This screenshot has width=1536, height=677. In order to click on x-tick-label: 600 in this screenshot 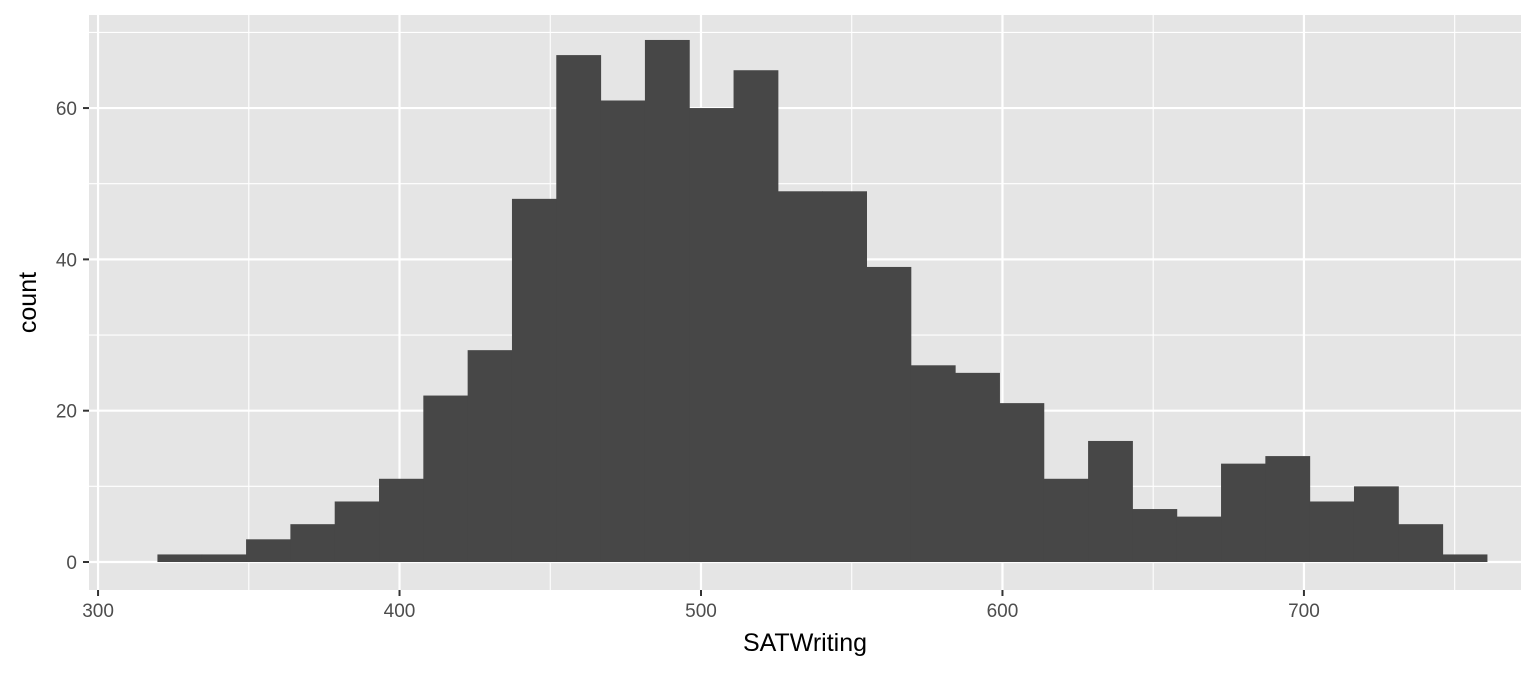, I will do `click(1003, 611)`.